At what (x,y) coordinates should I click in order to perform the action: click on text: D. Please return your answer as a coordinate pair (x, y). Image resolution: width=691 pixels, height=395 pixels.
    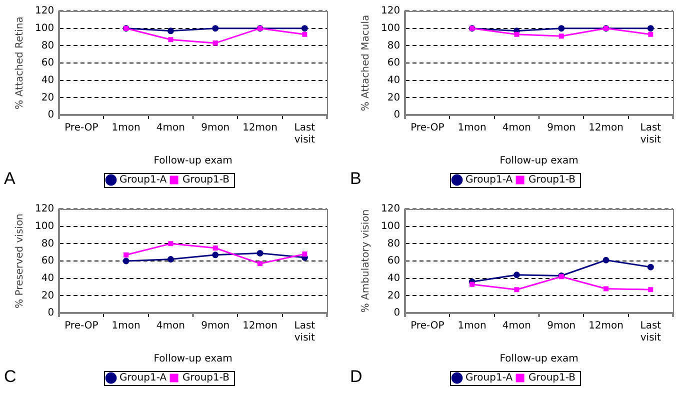
    Looking at the image, I should click on (356, 377).